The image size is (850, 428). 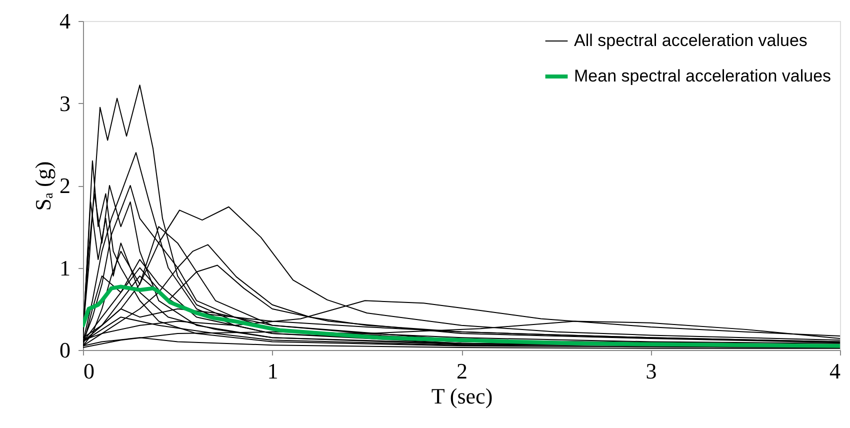 What do you see at coordinates (272, 371) in the screenshot?
I see `x-tick-label: 1` at bounding box center [272, 371].